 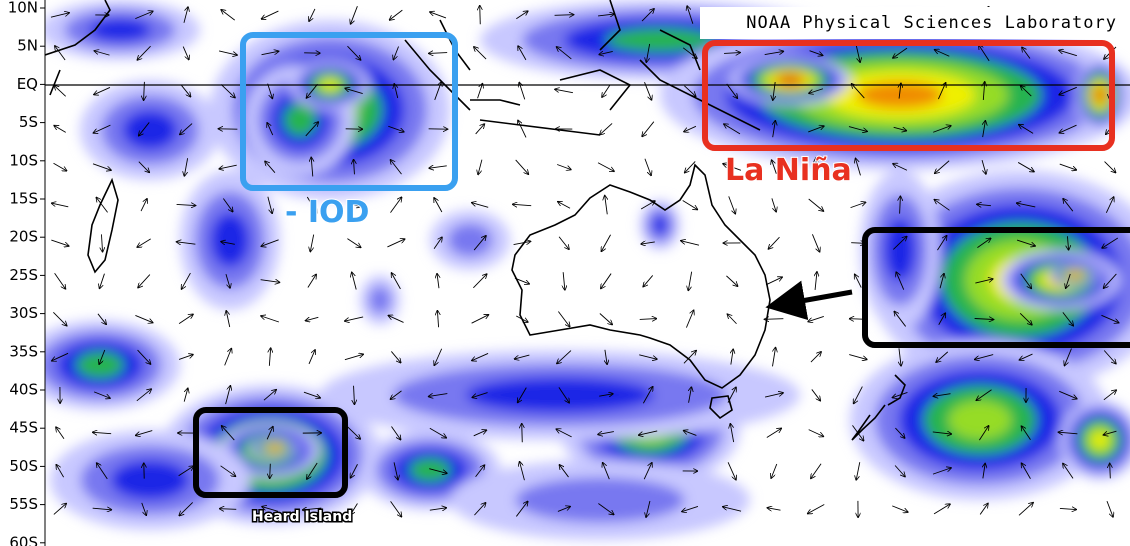 What do you see at coordinates (23, 351) in the screenshot?
I see `lat-label: 35S` at bounding box center [23, 351].